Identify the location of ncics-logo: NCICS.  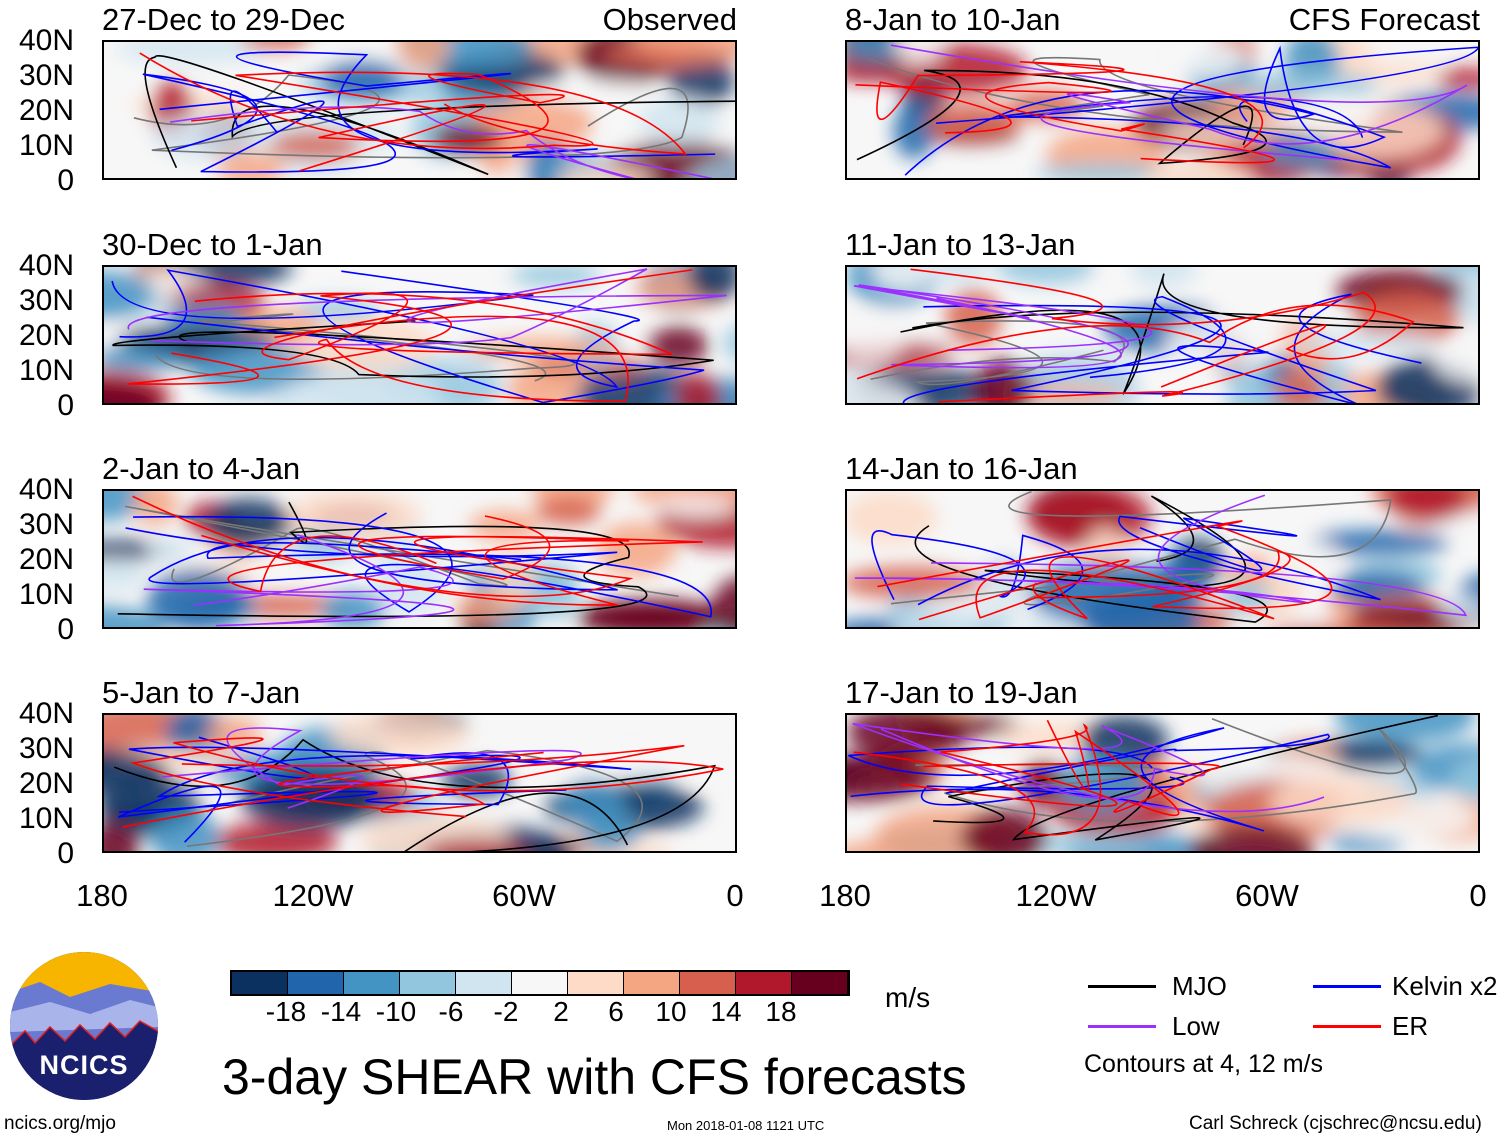
(84, 1026).